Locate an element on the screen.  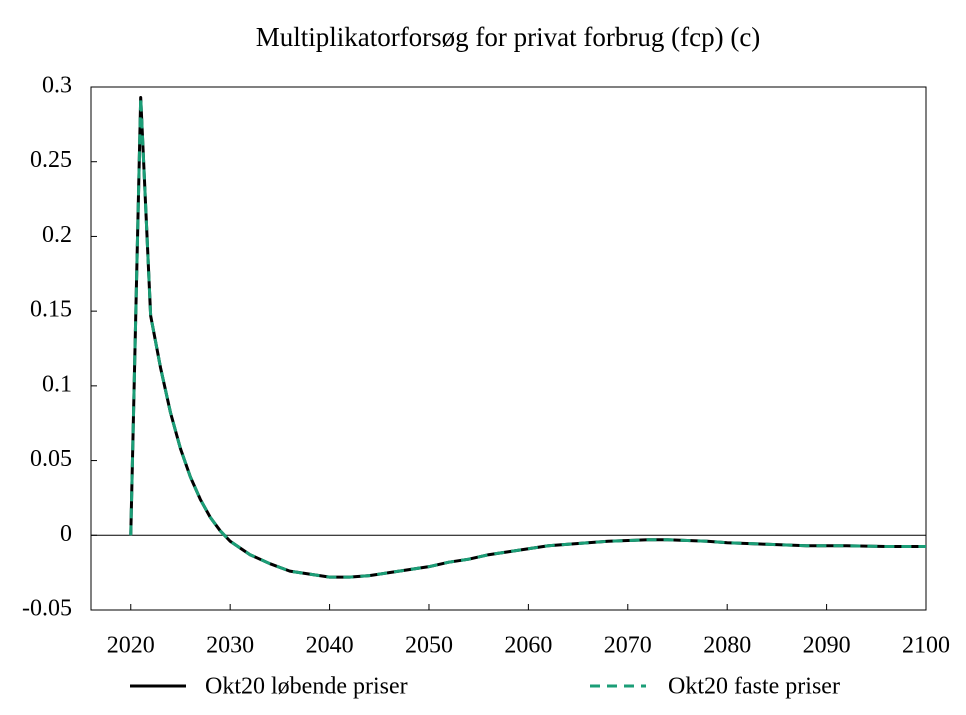
x-tick-label: 2100 is located at coordinates (926, 646).